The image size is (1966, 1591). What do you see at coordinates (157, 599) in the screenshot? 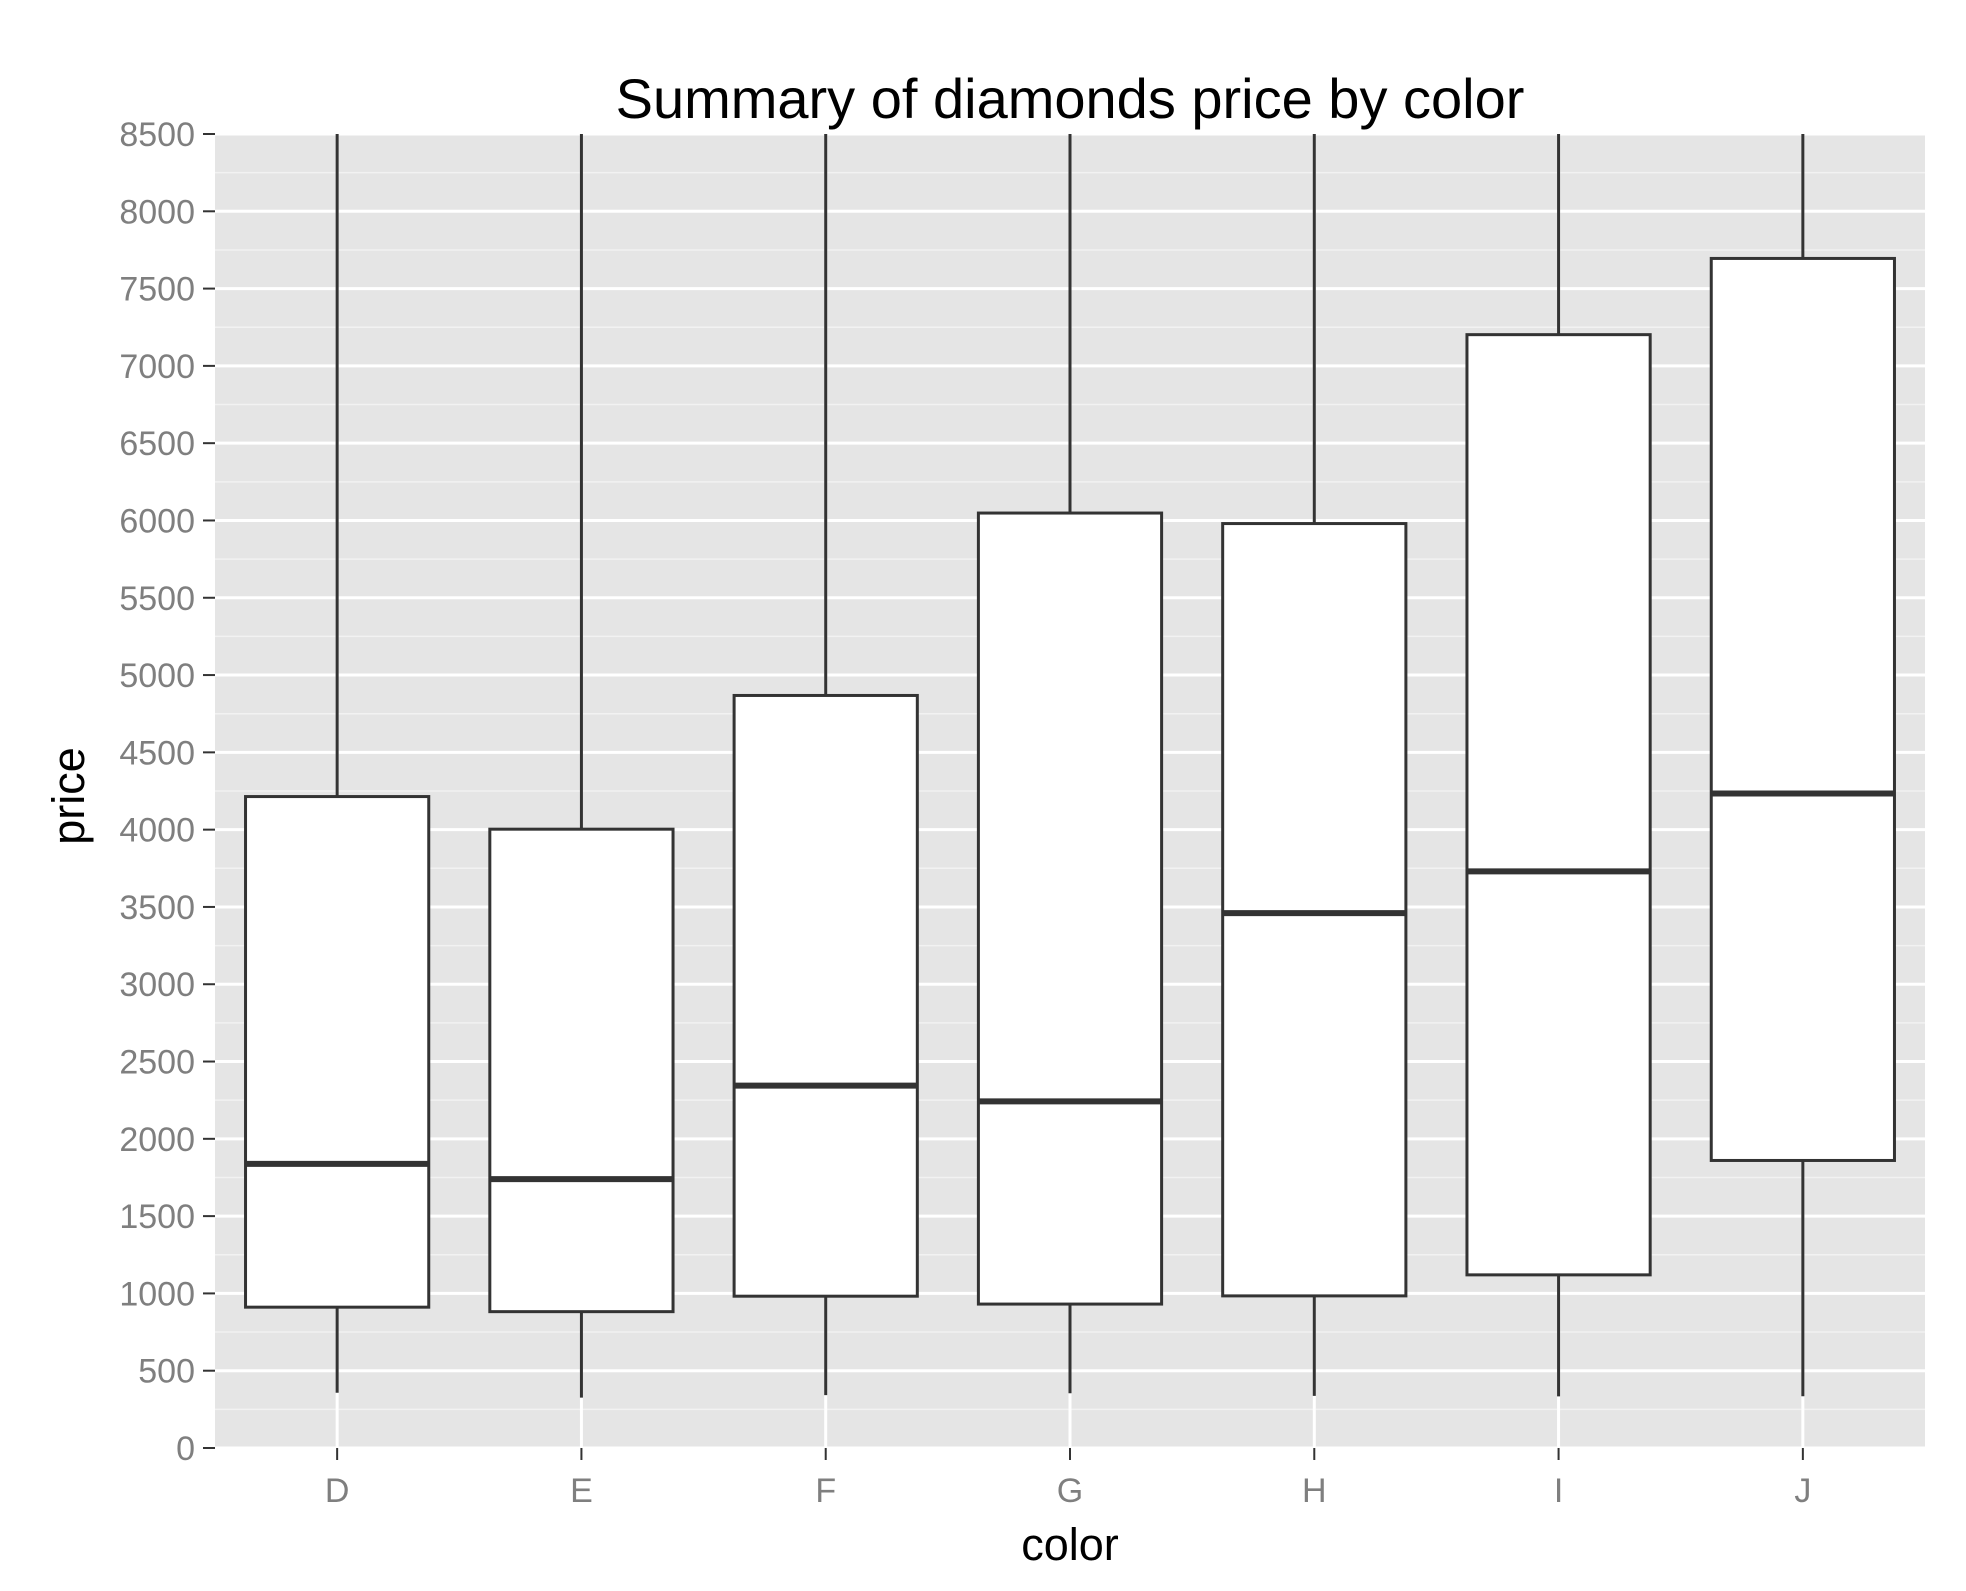
I see `y-tick-label: 5500` at bounding box center [157, 599].